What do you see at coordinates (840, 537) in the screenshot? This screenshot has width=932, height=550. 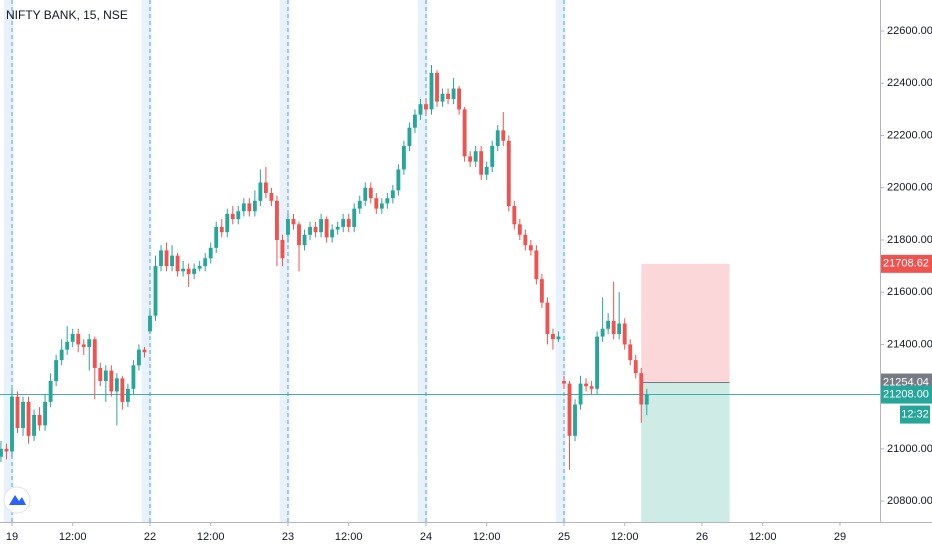 I see `x-tick-label: 29` at bounding box center [840, 537].